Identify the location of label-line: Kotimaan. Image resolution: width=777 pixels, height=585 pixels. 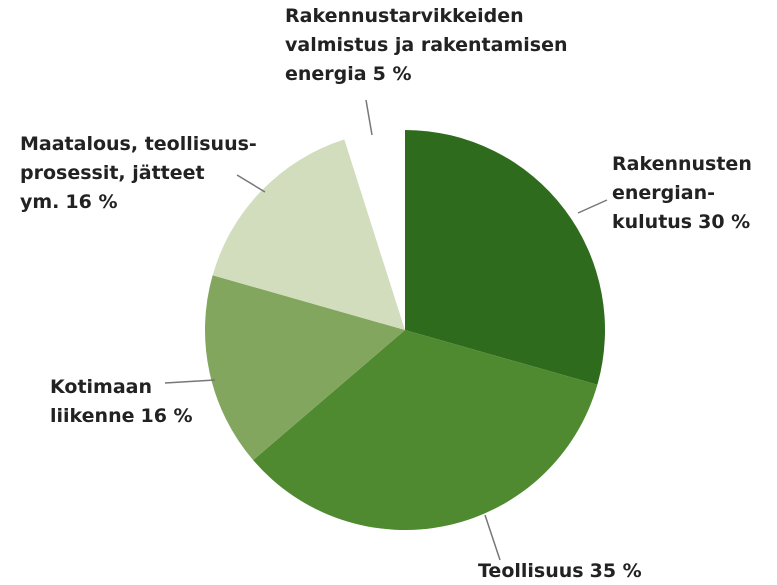
(101, 387).